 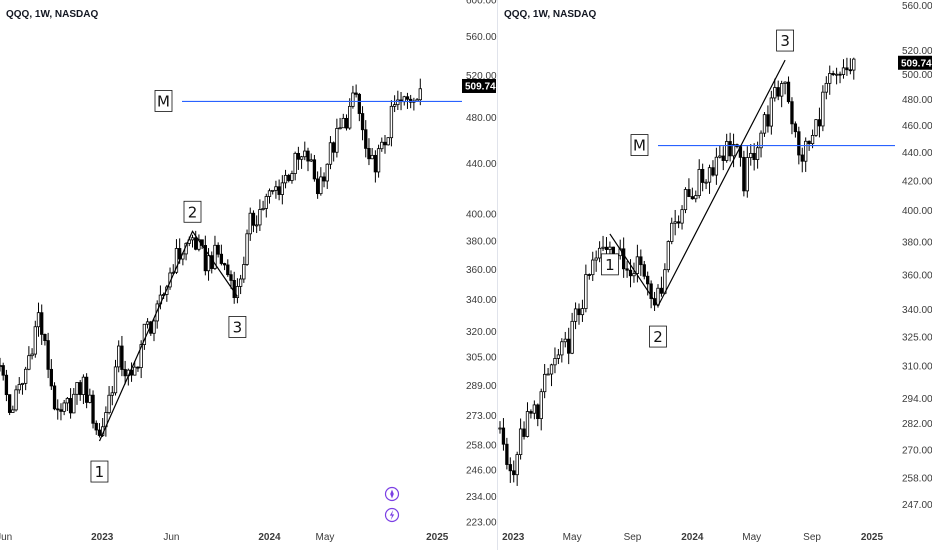 What do you see at coordinates (917, 399) in the screenshot?
I see `y-tick-label: 294.00` at bounding box center [917, 399].